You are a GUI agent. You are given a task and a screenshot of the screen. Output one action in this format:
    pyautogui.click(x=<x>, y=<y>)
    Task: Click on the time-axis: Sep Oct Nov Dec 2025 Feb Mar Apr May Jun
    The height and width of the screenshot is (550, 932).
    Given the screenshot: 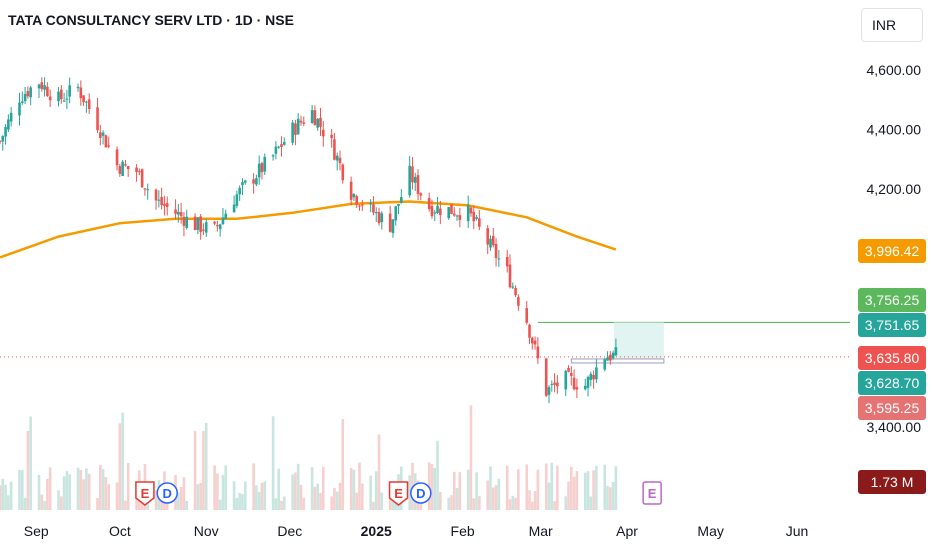 What is the action you would take?
    pyautogui.click(x=416, y=531)
    